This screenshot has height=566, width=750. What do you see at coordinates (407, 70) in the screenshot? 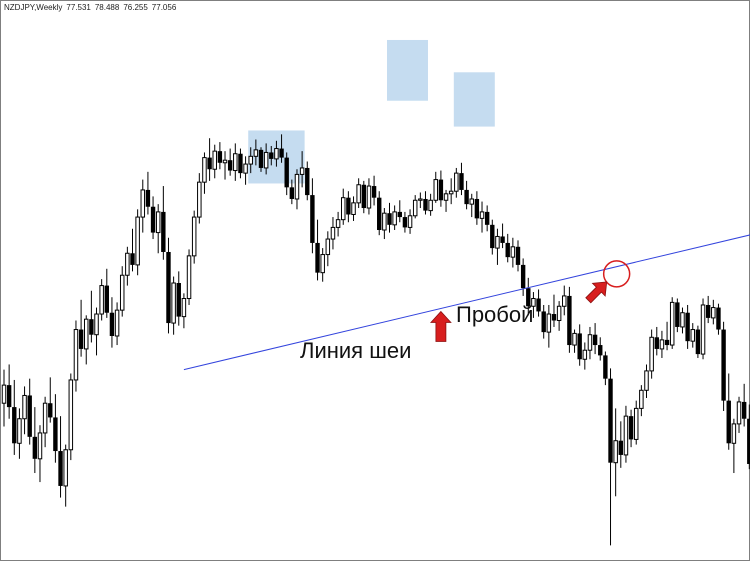
I see `head-zone` at bounding box center [407, 70].